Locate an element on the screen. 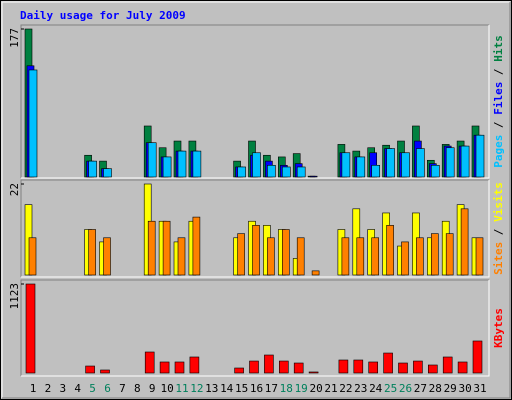  x-tick-label: 11 is located at coordinates (181, 388).